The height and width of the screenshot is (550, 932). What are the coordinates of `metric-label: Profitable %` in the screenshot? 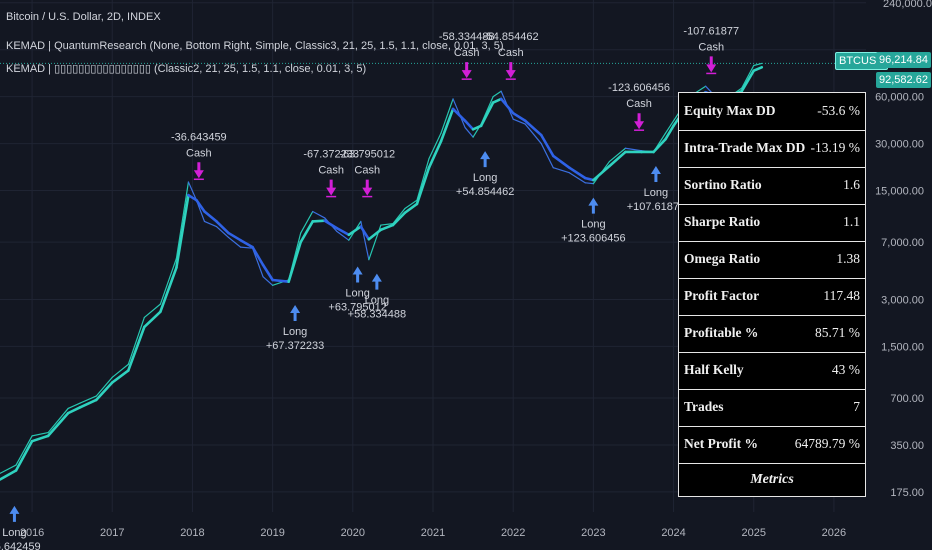 It's located at (721, 332).